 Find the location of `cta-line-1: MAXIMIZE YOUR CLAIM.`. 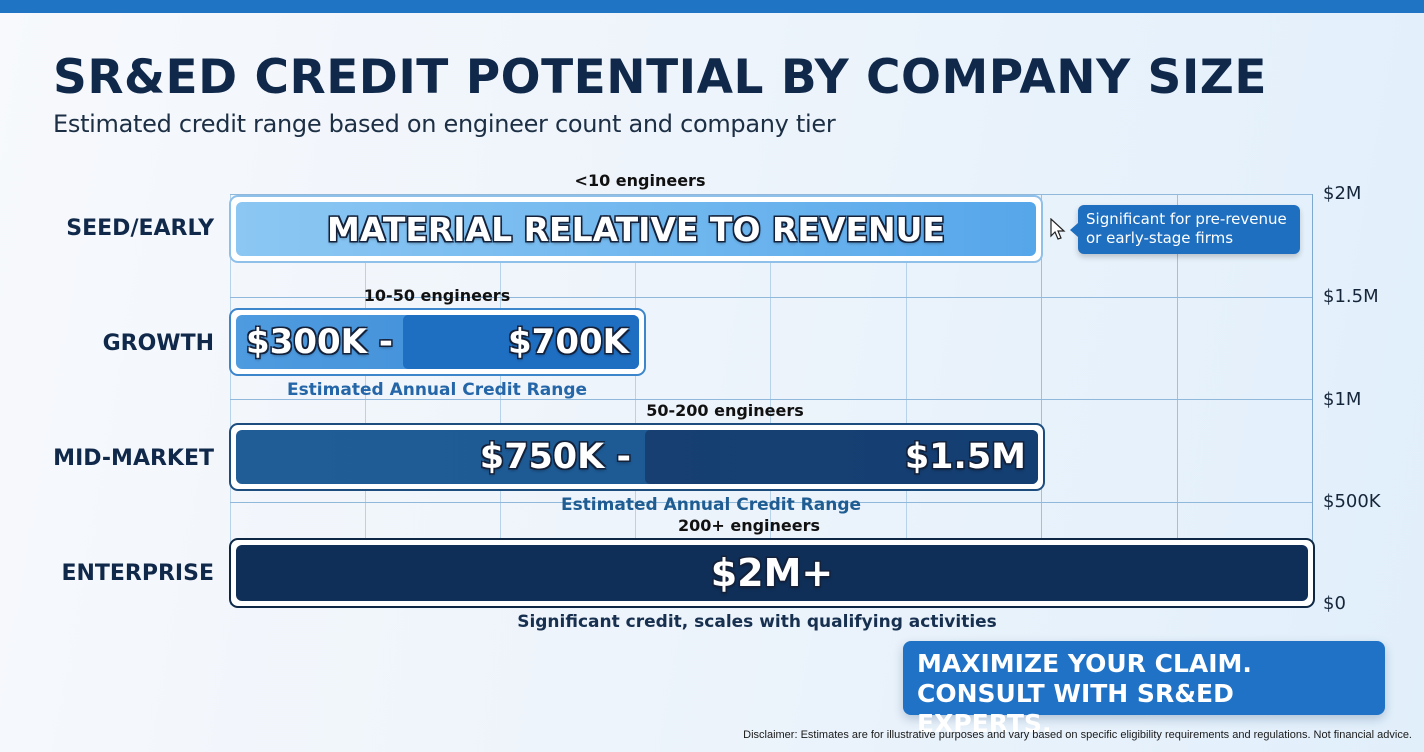

cta-line-1: MAXIMIZE YOUR CLAIM. is located at coordinates (1084, 663).